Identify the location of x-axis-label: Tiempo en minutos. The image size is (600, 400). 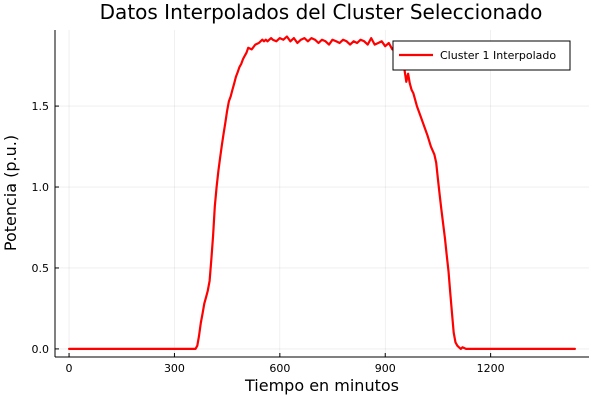
(321, 385).